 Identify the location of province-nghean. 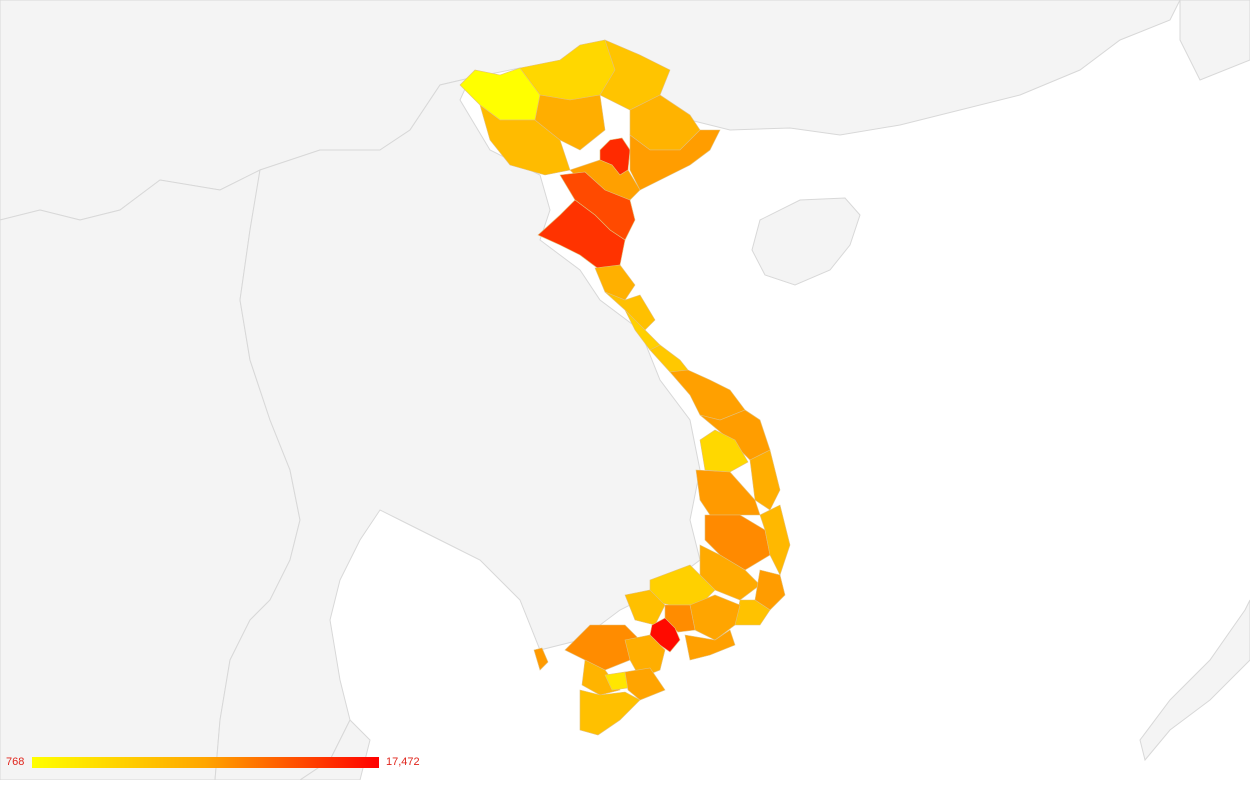
(581, 235).